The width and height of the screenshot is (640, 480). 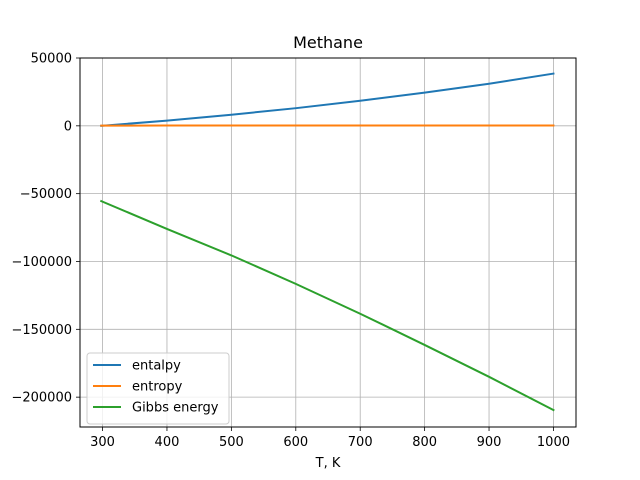 I want to click on legend-label: Gibbs energy, so click(x=175, y=408).